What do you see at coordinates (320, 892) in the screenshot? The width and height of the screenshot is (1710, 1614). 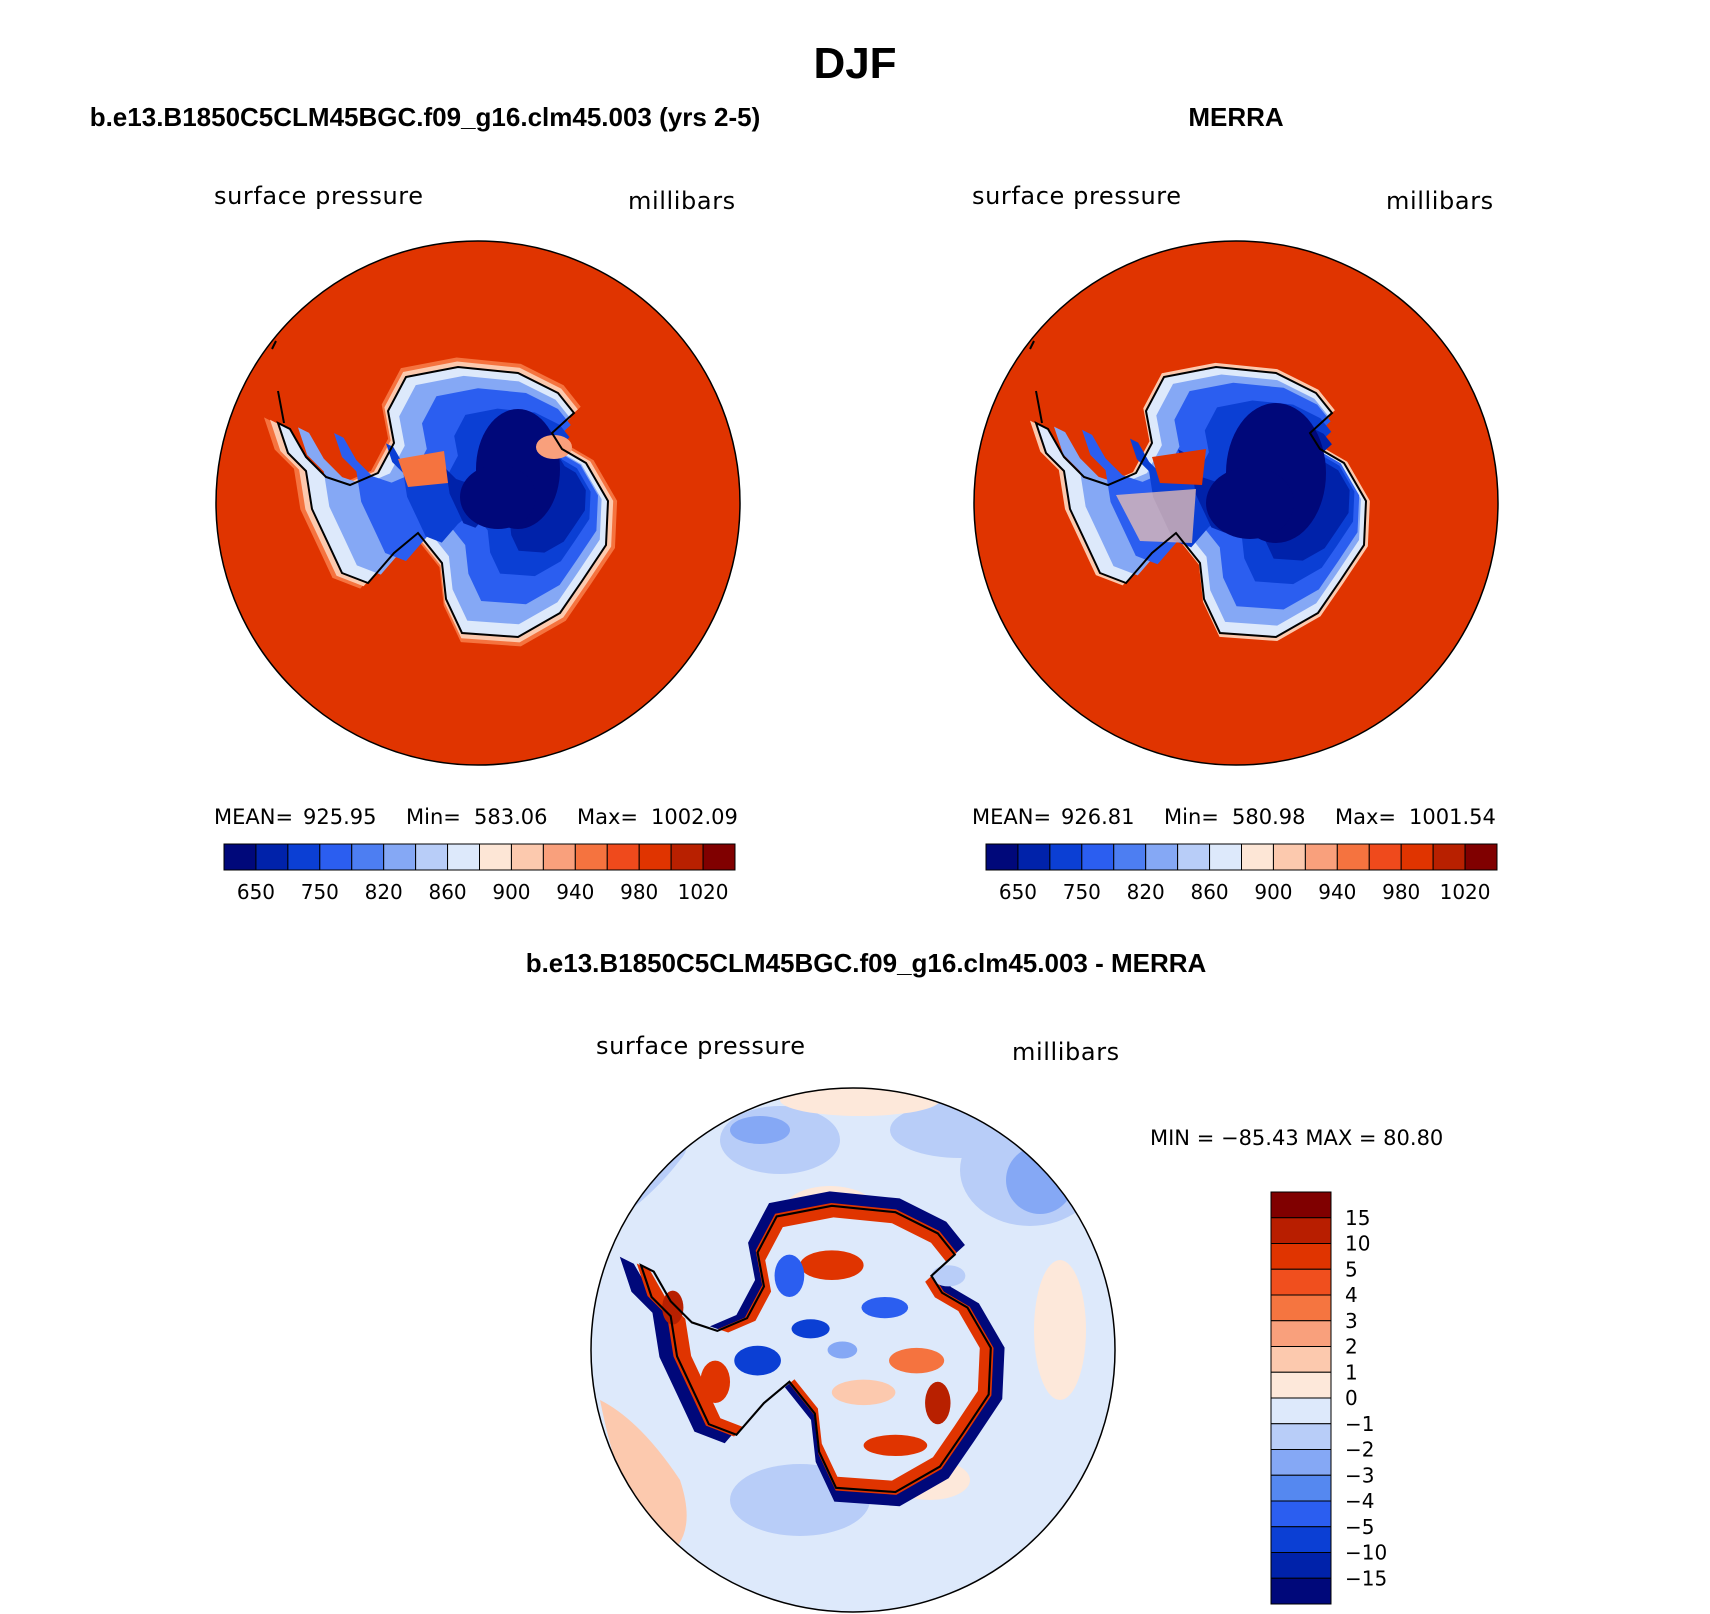 I see `model-colorbar-tick-label: 750` at bounding box center [320, 892].